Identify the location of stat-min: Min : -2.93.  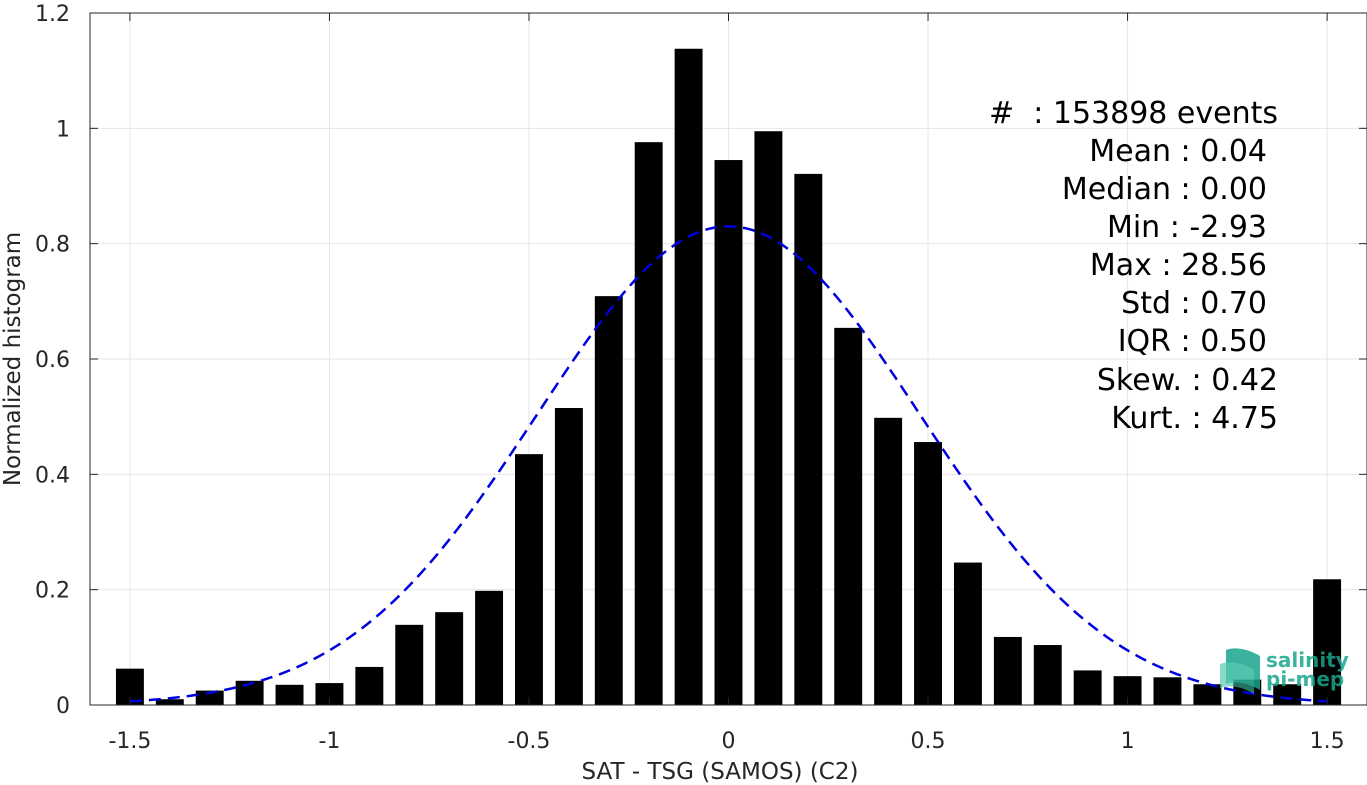
(1187, 227).